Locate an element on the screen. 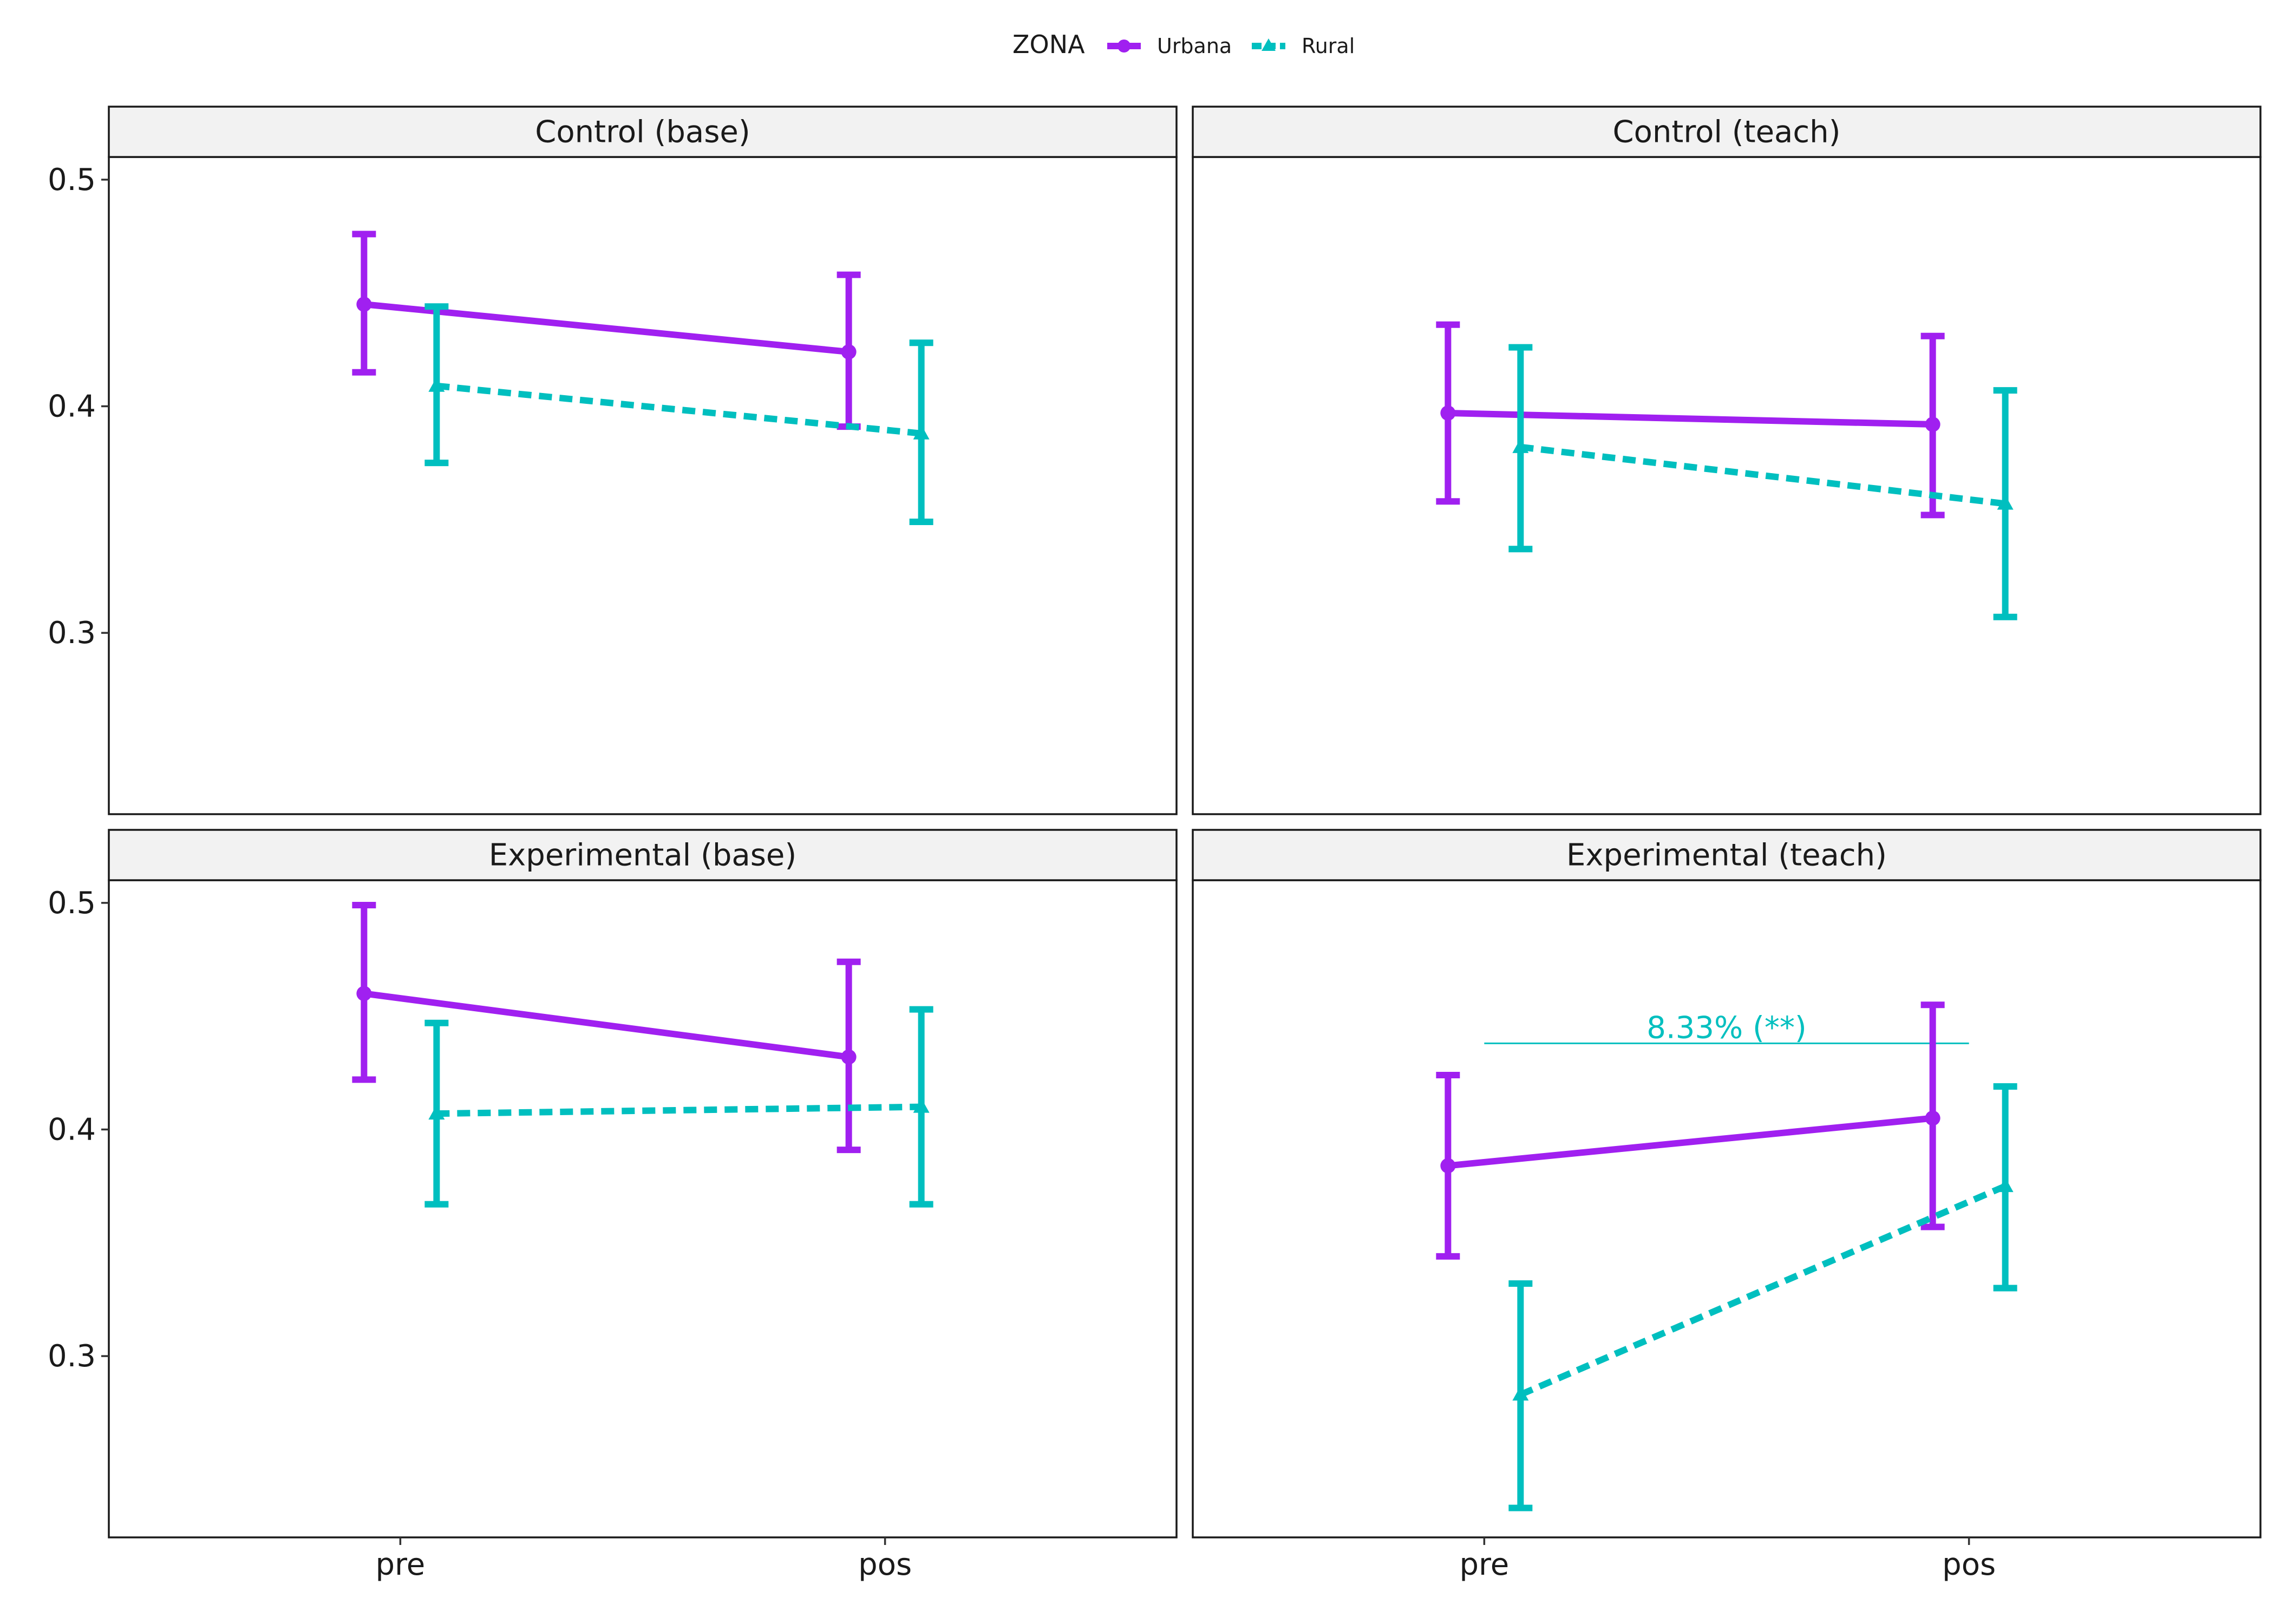  legend-title: ZONA is located at coordinates (1049, 45).